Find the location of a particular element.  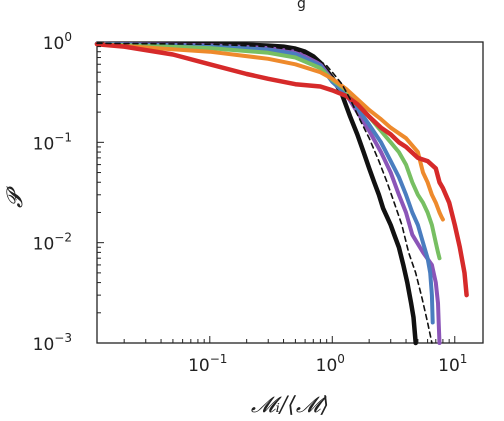

x-tick-label: 10⁰ is located at coordinates (330, 364).